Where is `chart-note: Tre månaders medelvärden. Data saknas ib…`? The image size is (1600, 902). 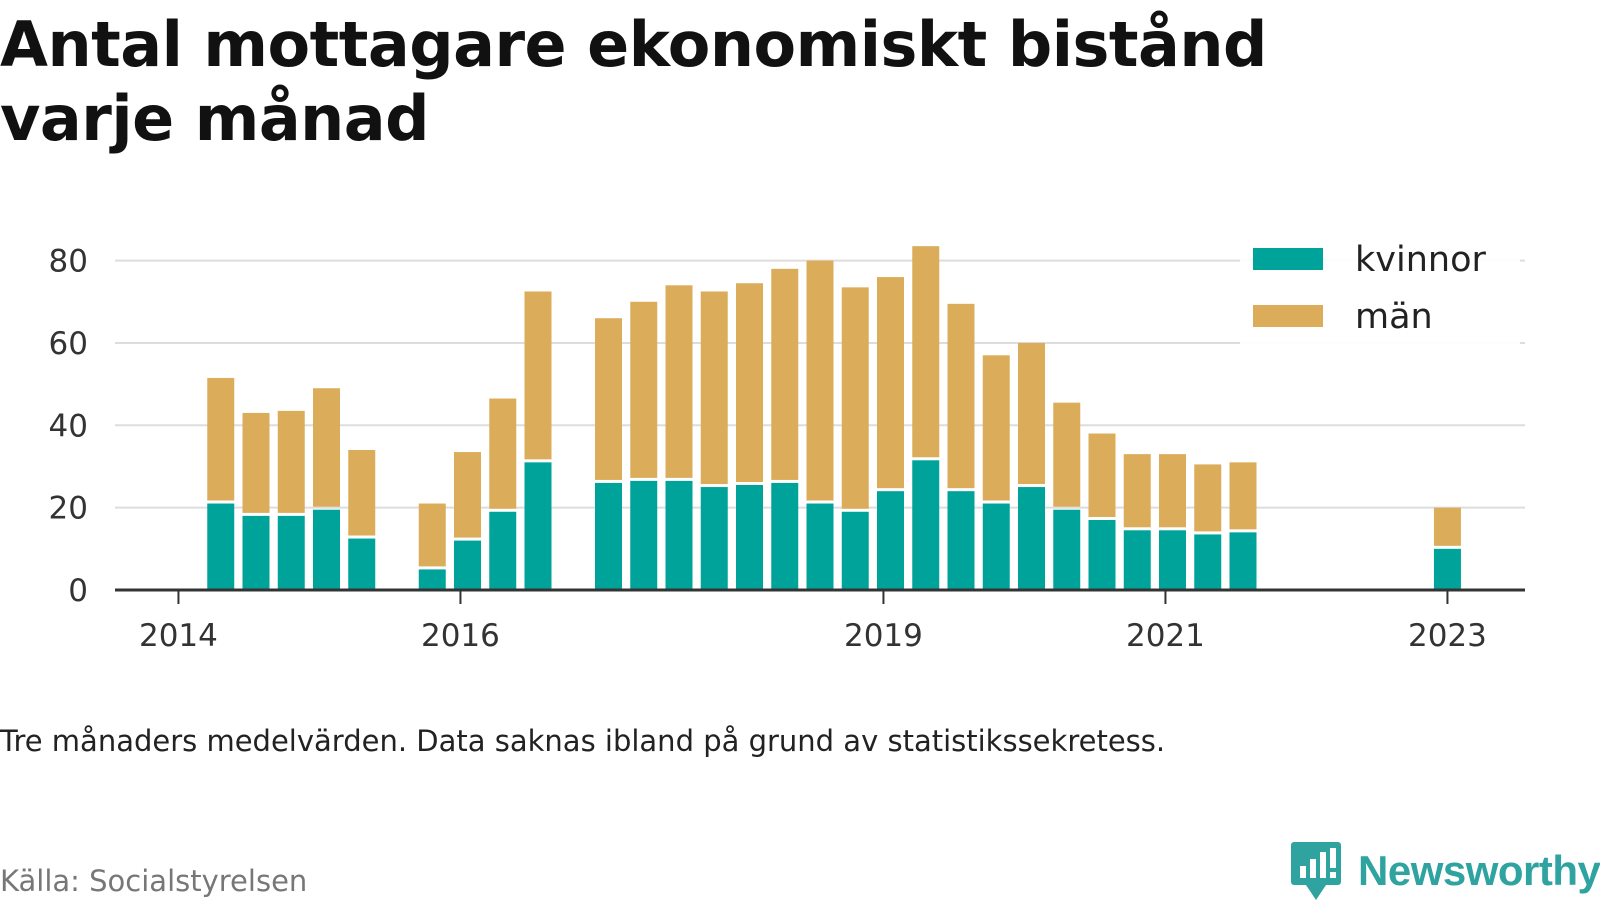 chart-note: Tre månaders medelvärden. Data saknas ib… is located at coordinates (583, 741).